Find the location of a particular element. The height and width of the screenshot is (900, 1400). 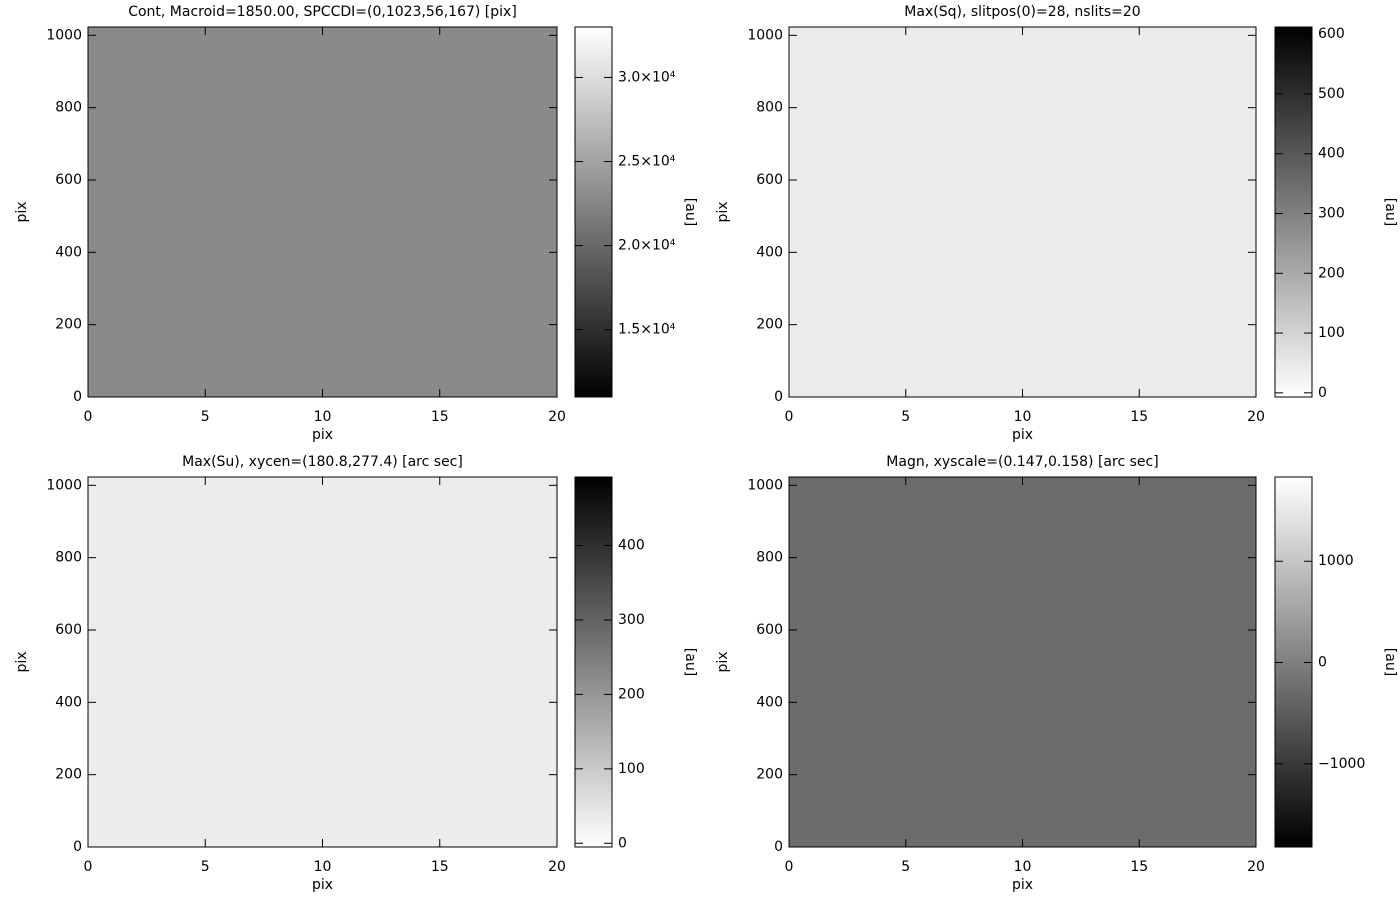

colorbar-tick-label: 600 is located at coordinates (1331, 34).